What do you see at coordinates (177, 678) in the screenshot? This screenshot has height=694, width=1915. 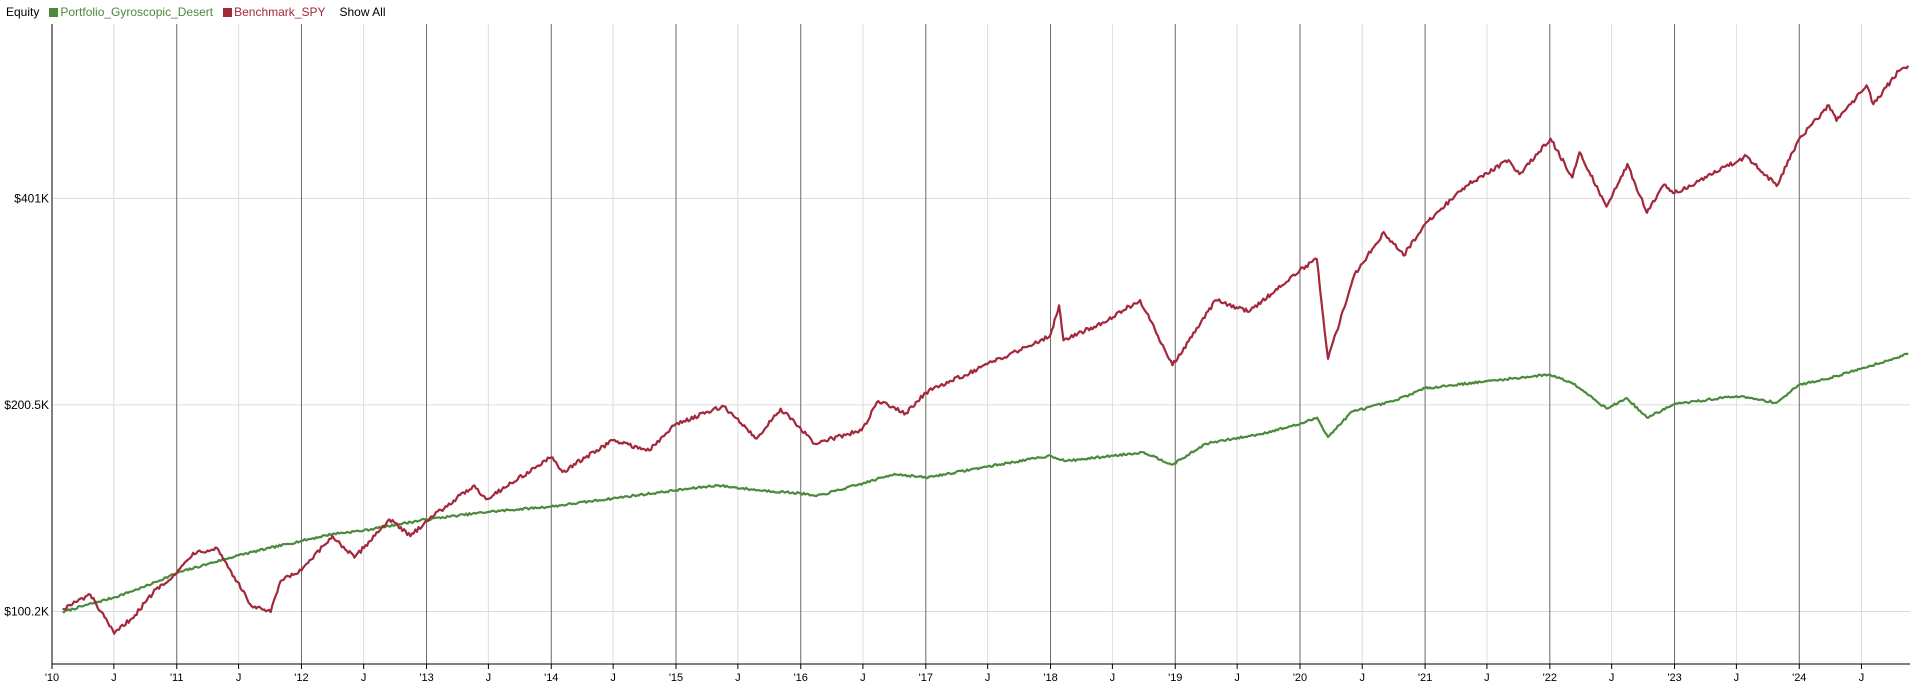 I see `x-tick-label-2: '11` at bounding box center [177, 678].